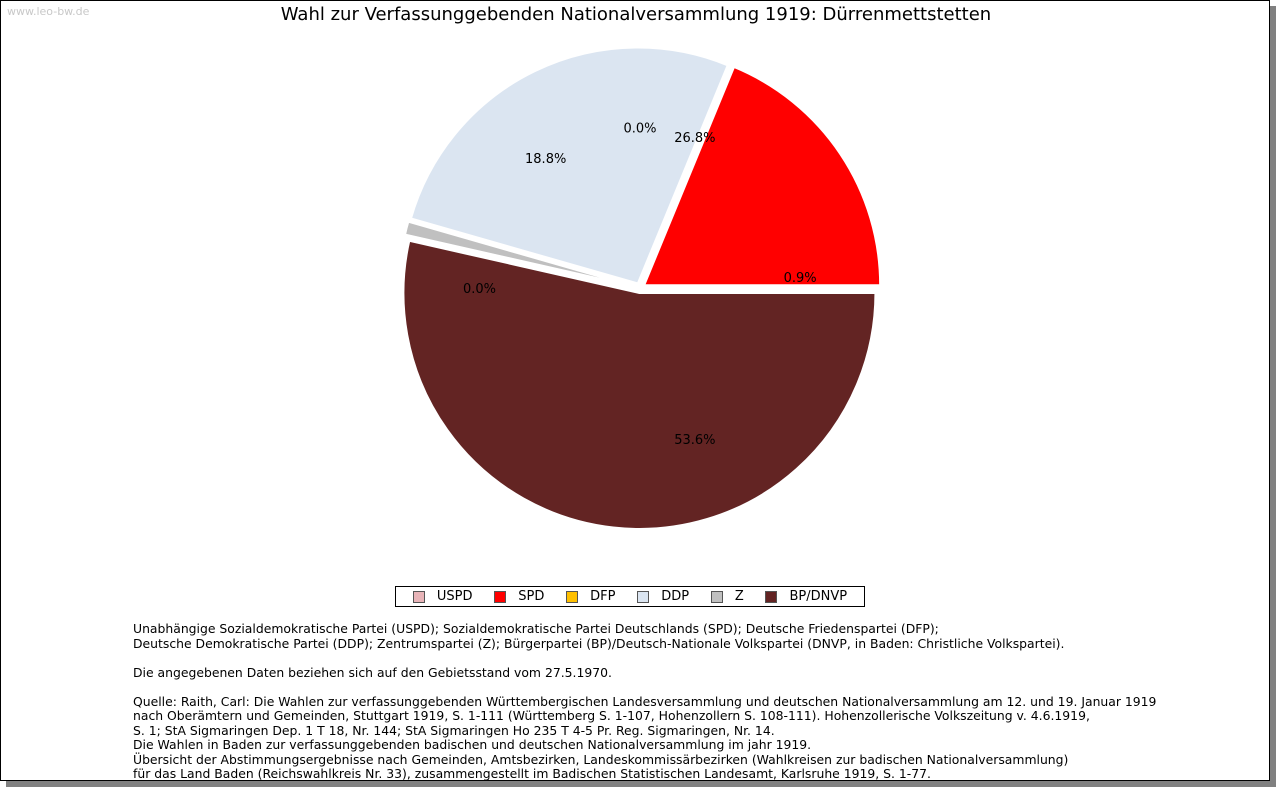 This screenshot has height=796, width=1280. I want to click on legend-label: DFP, so click(603, 596).